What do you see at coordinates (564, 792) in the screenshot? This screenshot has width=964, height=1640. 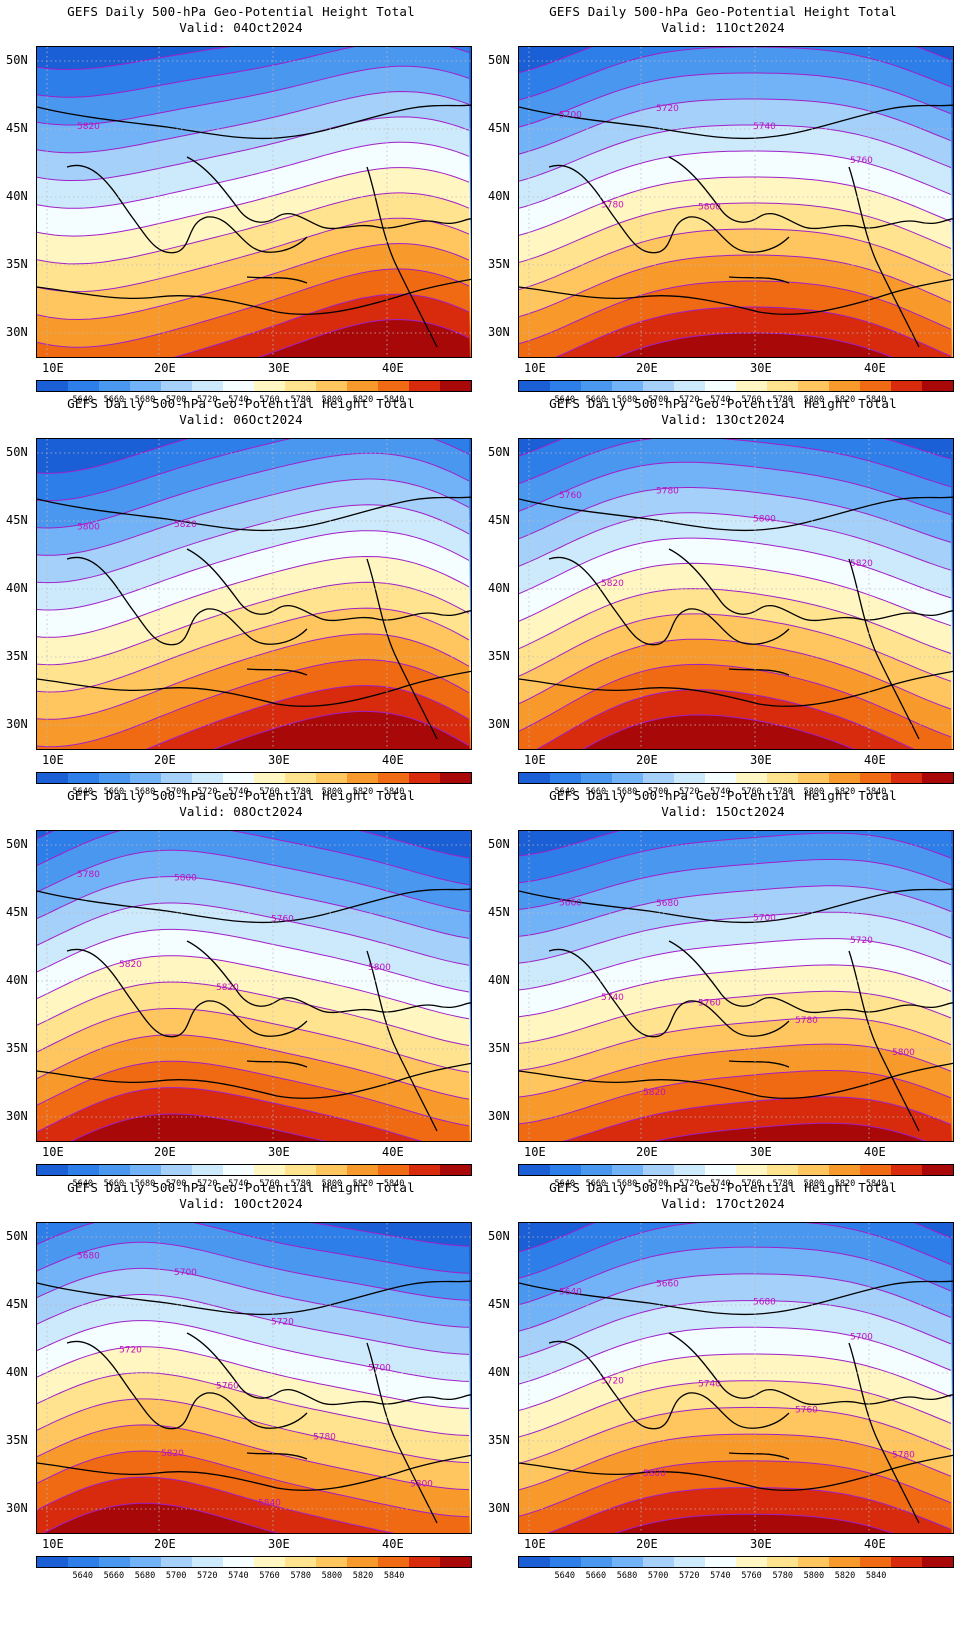 I see `colorbar-label: 5640` at bounding box center [564, 792].